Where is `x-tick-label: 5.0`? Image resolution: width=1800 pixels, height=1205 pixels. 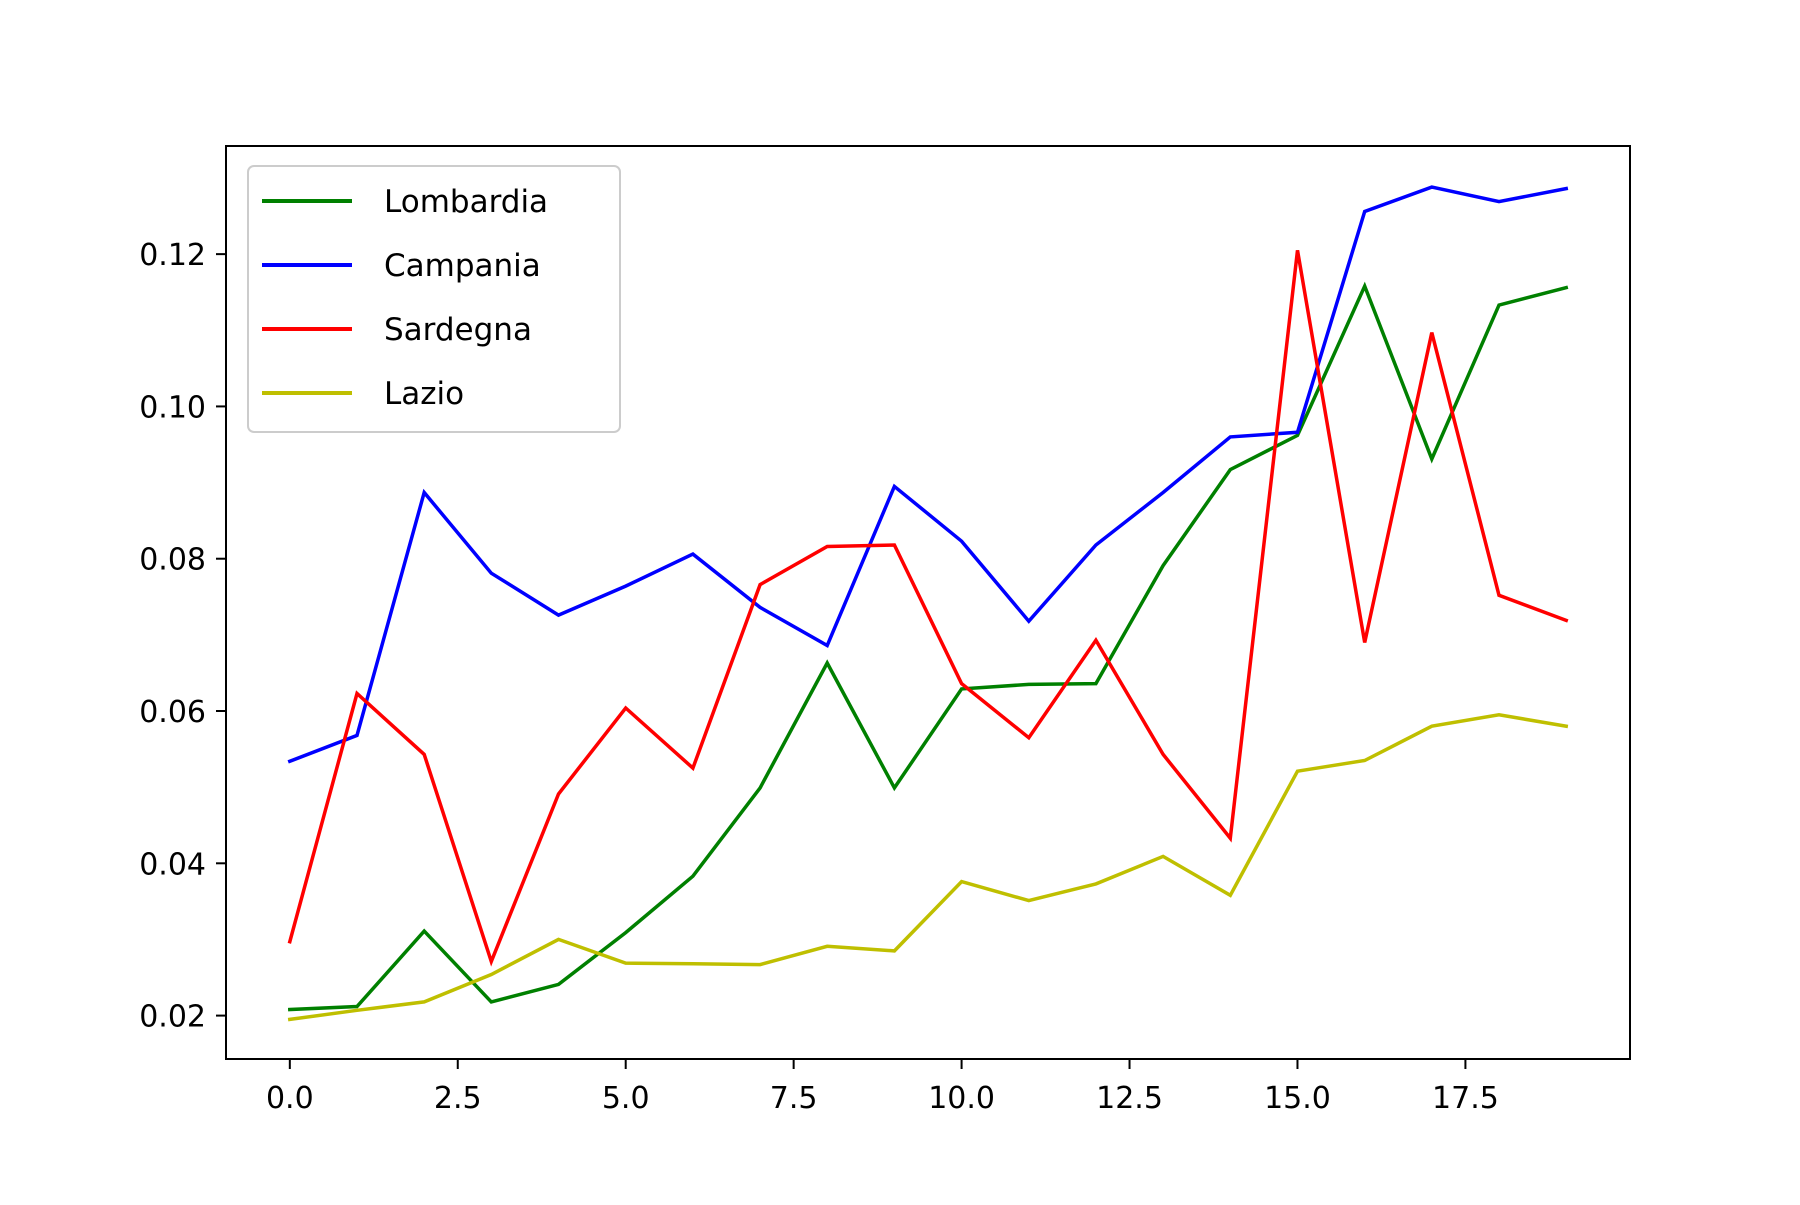
x-tick-label: 5.0 is located at coordinates (626, 1098).